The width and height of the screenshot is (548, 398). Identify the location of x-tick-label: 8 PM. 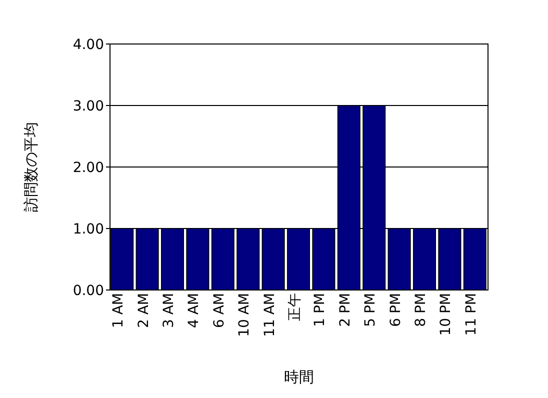
(421, 310).